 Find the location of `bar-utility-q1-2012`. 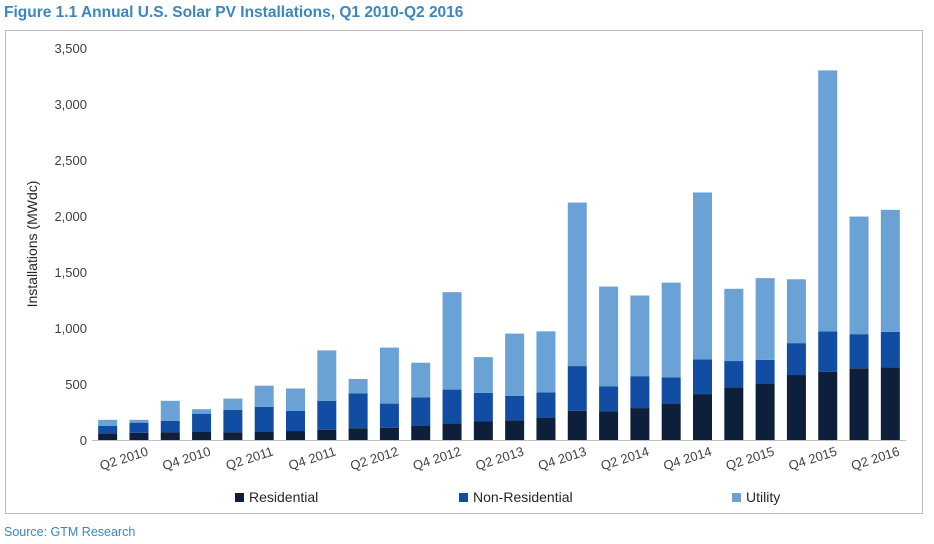

bar-utility-q1-2012 is located at coordinates (358, 386).